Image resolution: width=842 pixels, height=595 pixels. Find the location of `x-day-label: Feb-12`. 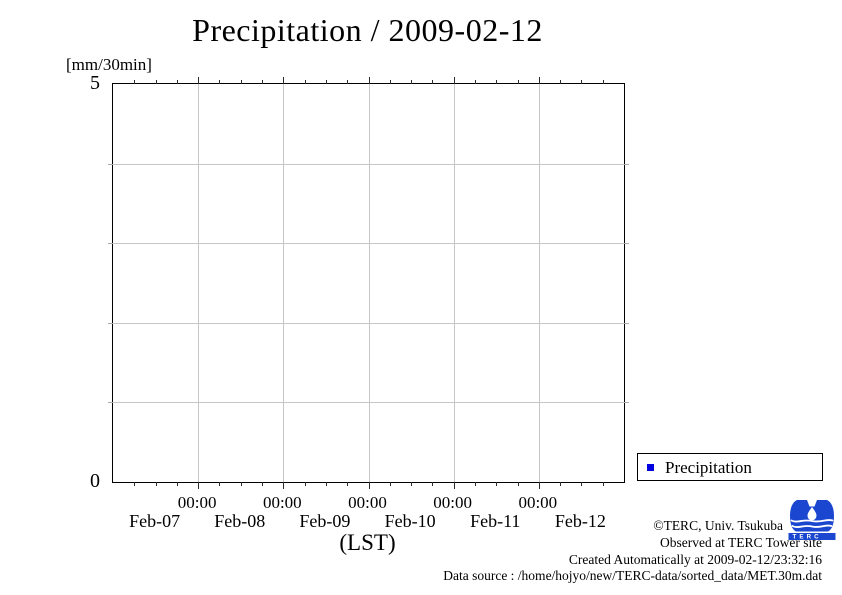

x-day-label: Feb-12 is located at coordinates (580, 521).